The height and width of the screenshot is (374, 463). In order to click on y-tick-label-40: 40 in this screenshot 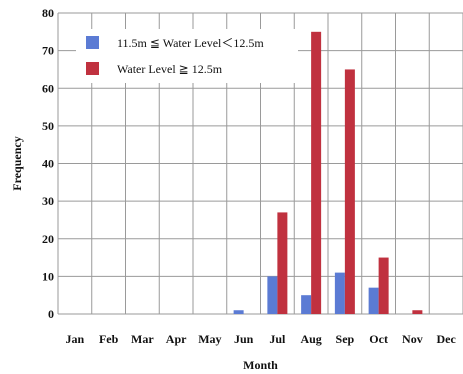, I will do `click(48, 164)`.